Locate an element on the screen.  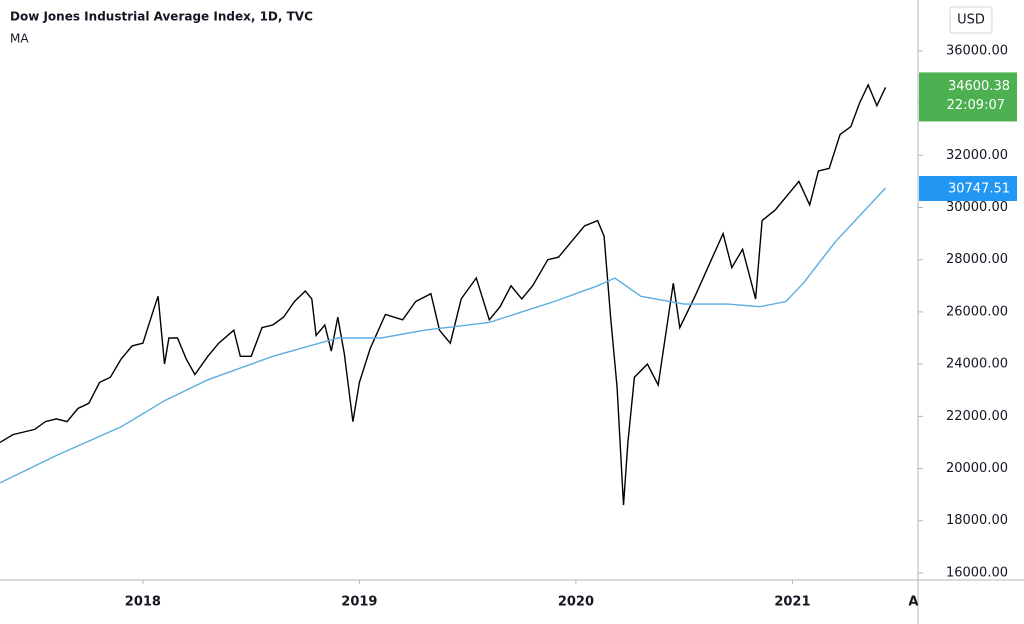
x-tick-label: 2020 is located at coordinates (576, 602).